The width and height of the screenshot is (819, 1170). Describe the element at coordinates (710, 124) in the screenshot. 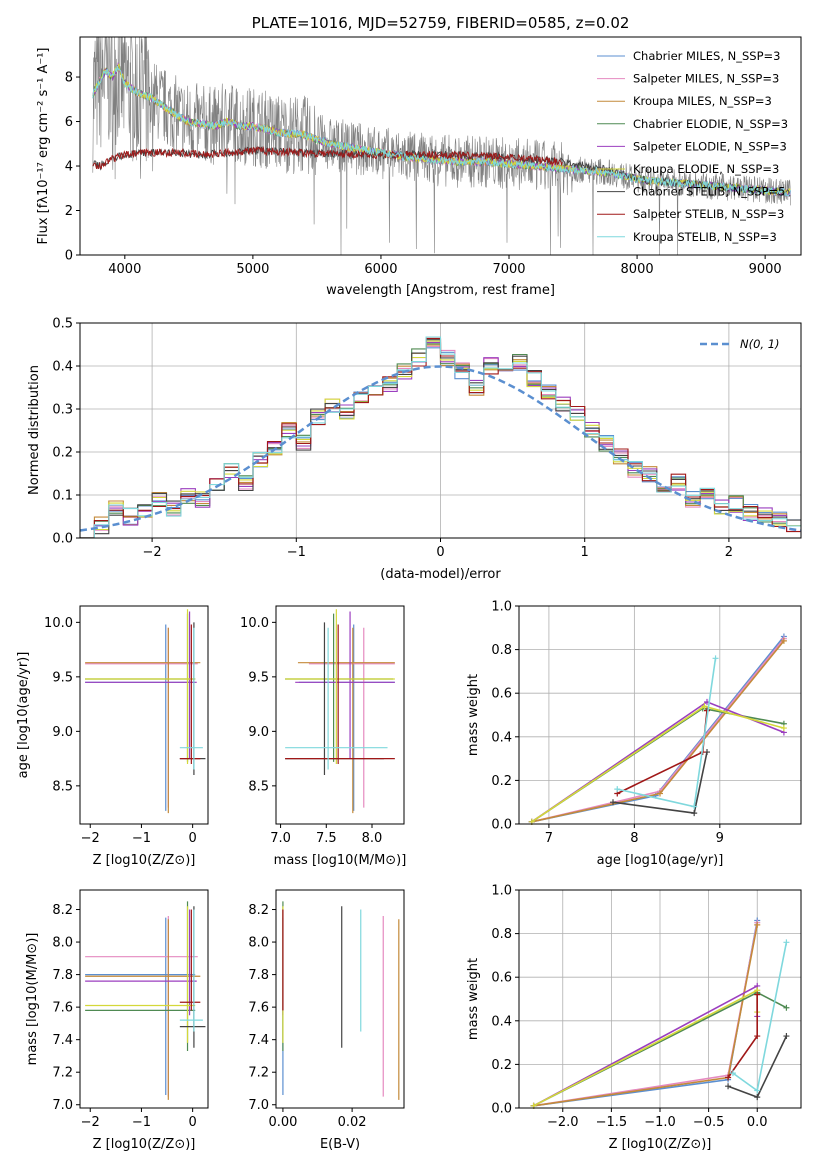

I see `legend-label-3: Chabrier ELODIE, N_SSP=3` at that location.